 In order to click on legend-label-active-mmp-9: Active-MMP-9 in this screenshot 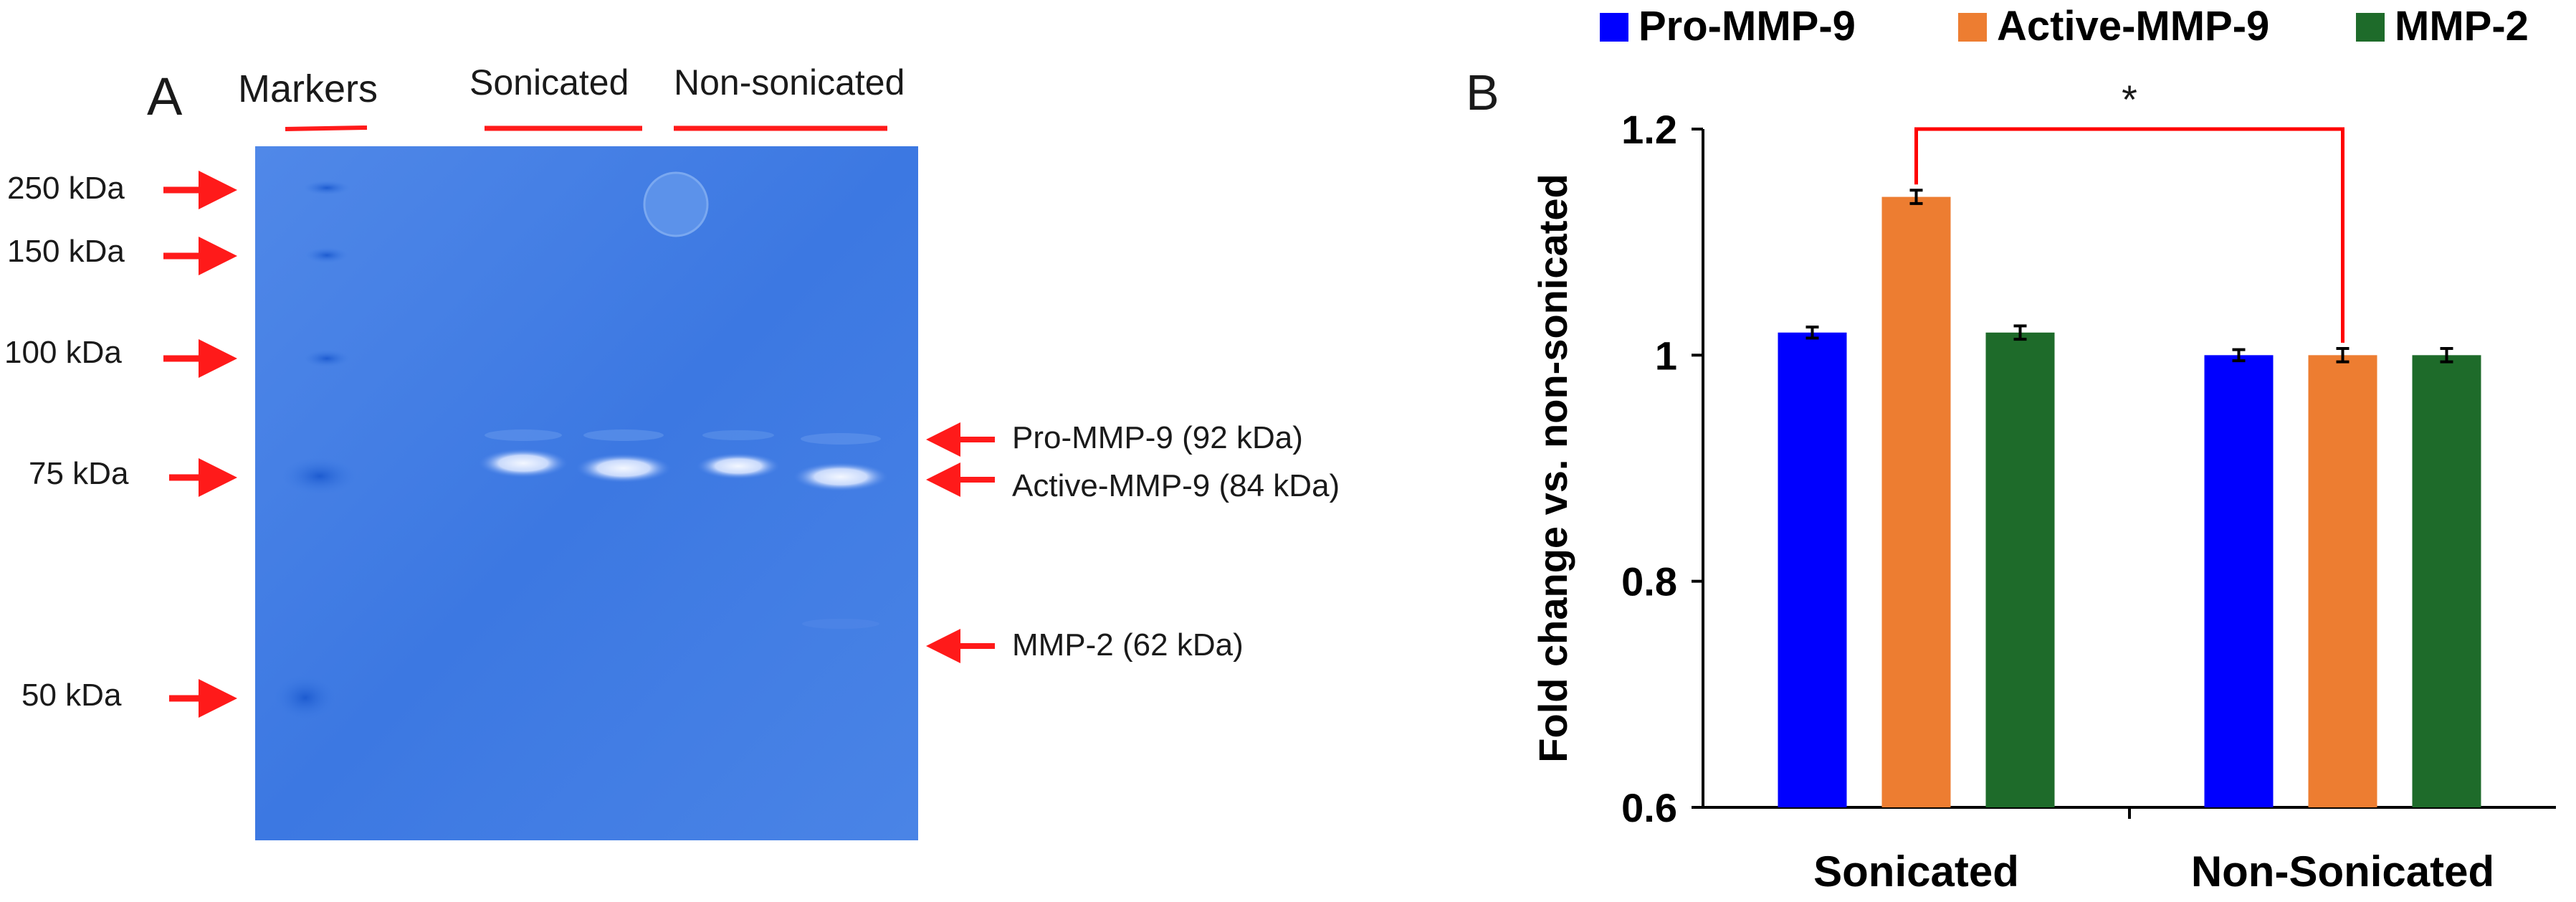, I will do `click(2133, 26)`.